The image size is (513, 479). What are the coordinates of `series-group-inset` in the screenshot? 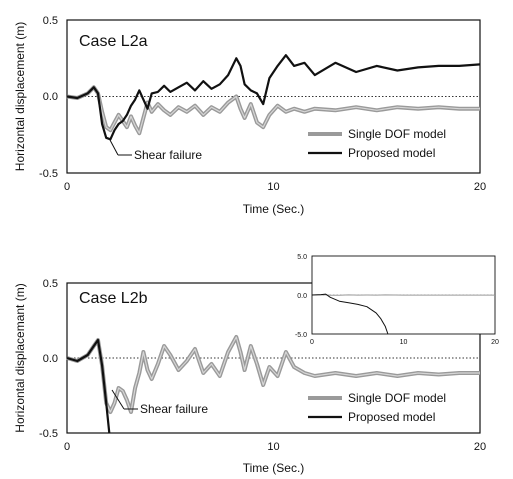 It's located at (403, 314).